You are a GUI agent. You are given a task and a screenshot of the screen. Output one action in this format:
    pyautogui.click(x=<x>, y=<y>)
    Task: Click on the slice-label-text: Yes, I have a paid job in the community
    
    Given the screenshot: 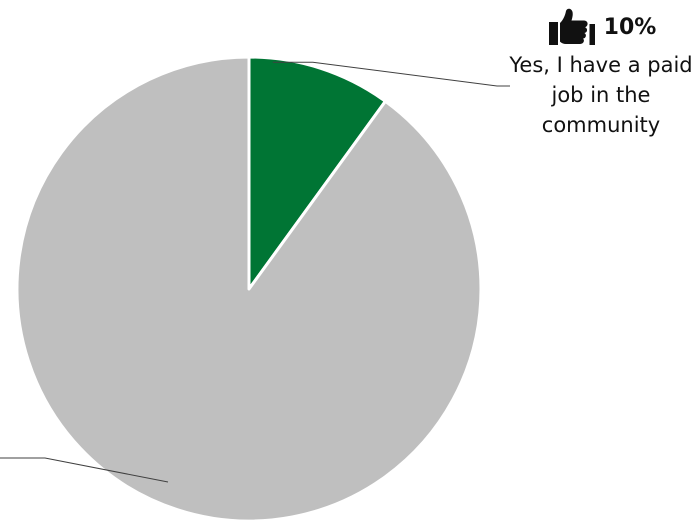 What is the action you would take?
    pyautogui.click(x=601, y=95)
    